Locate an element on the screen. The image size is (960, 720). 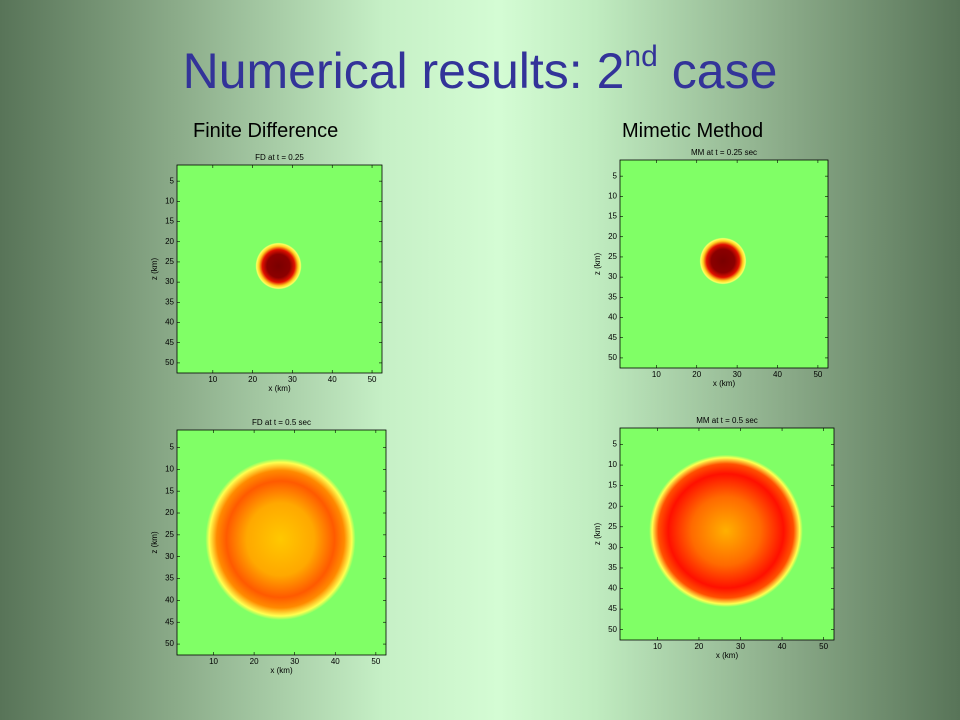
plot-title: FD at t = 0.25 is located at coordinates (279, 157).